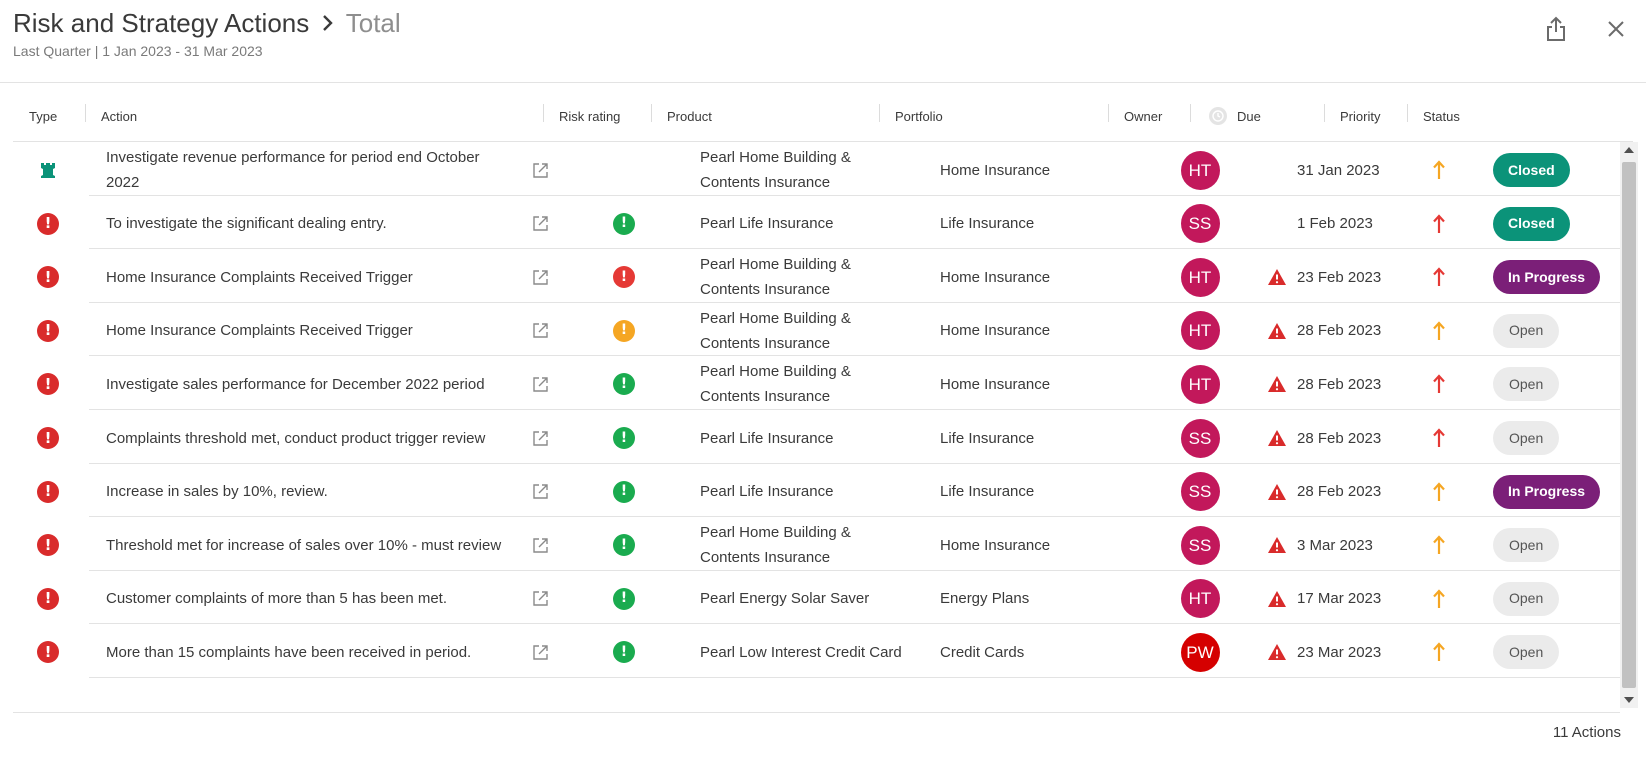  What do you see at coordinates (1040, 492) in the screenshot?
I see `portfolio-cell: Life Insurance` at bounding box center [1040, 492].